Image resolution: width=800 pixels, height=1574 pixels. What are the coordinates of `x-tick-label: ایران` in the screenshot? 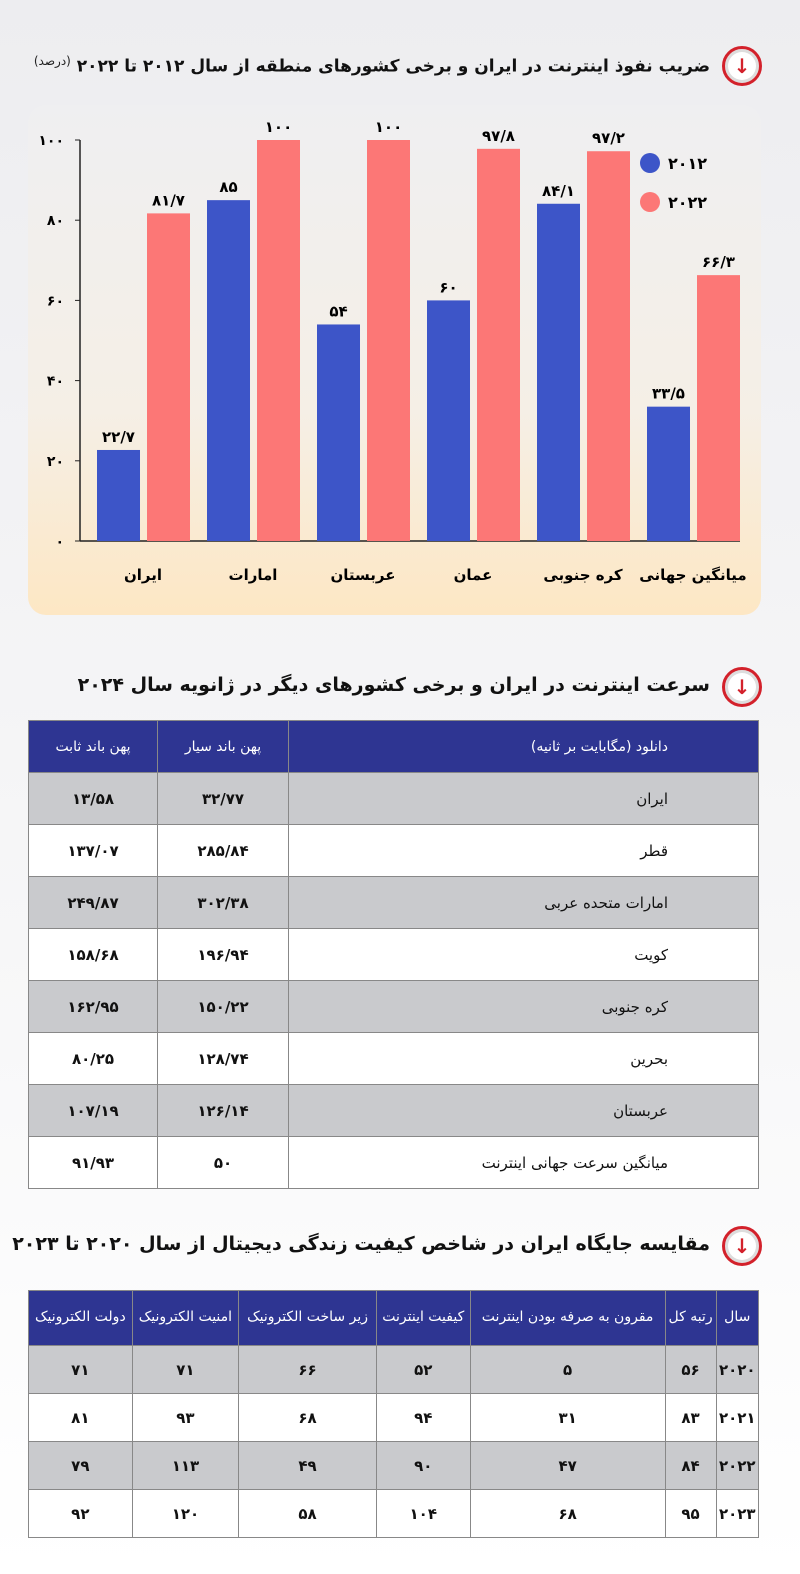 It's located at (143, 575).